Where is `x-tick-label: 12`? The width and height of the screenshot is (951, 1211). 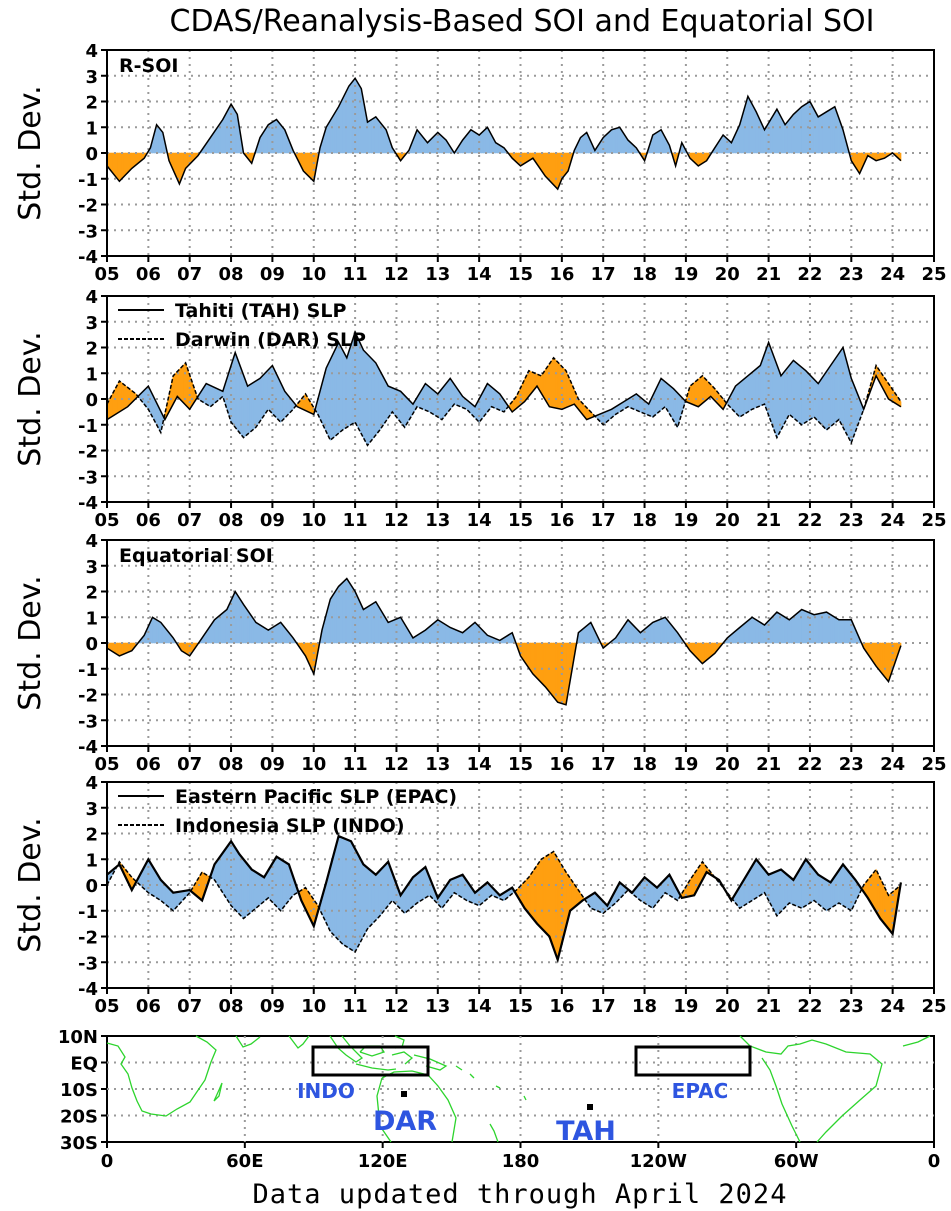
x-tick-label: 12 is located at coordinates (396, 764).